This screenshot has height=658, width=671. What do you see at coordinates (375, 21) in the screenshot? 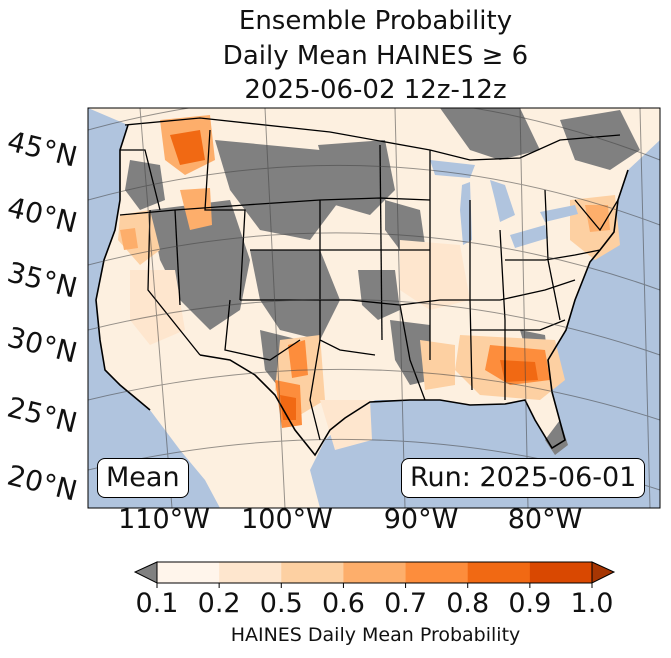
I see `title-line-1: Ensemble Probability` at bounding box center [375, 21].